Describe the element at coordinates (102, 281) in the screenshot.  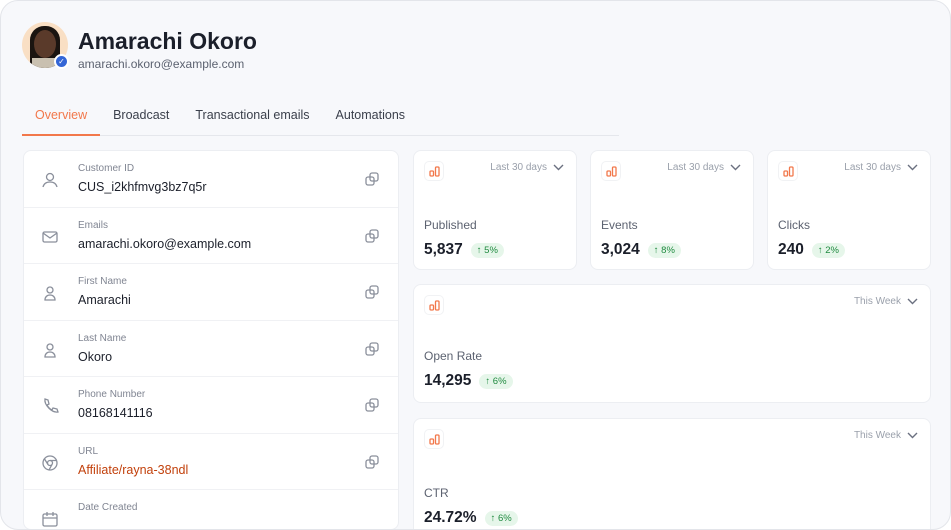
I see `field-label: First Name` at that location.